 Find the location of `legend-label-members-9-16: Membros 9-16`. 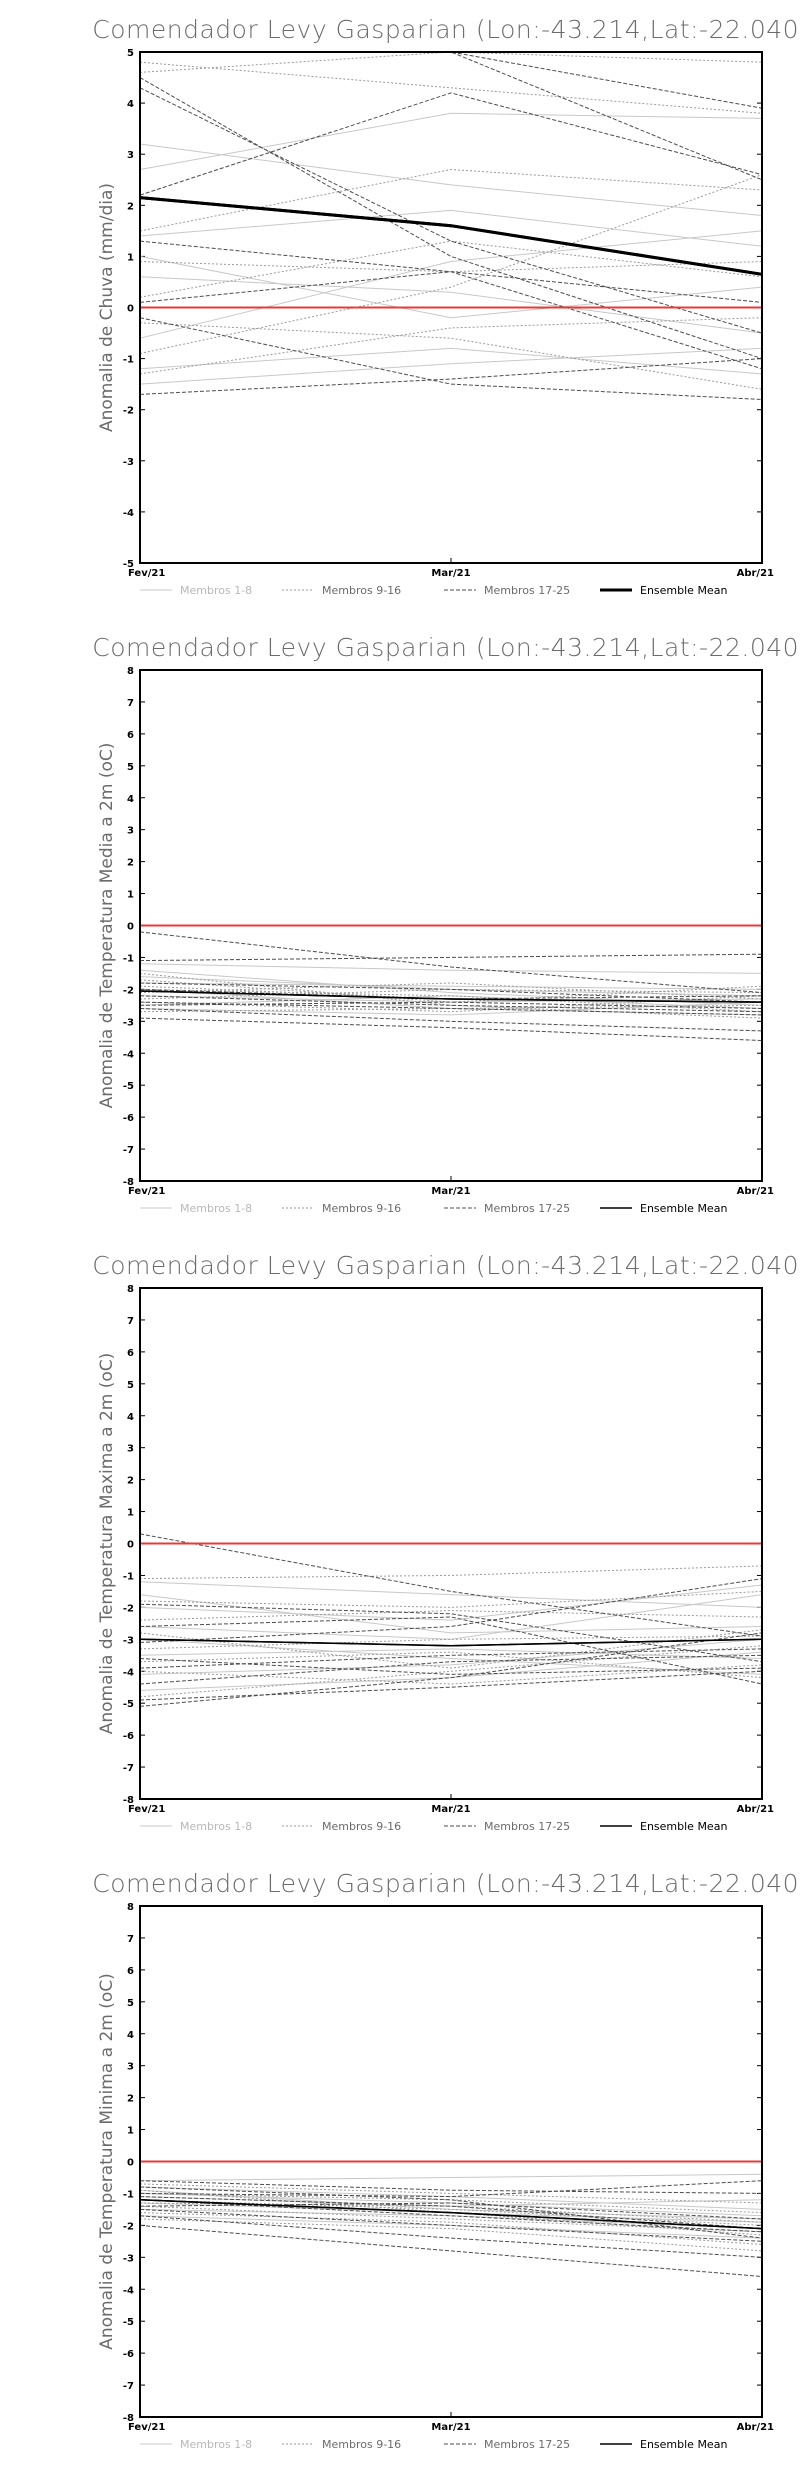

legend-label-members-9-16: Membros 9-16 is located at coordinates (361, 1826).